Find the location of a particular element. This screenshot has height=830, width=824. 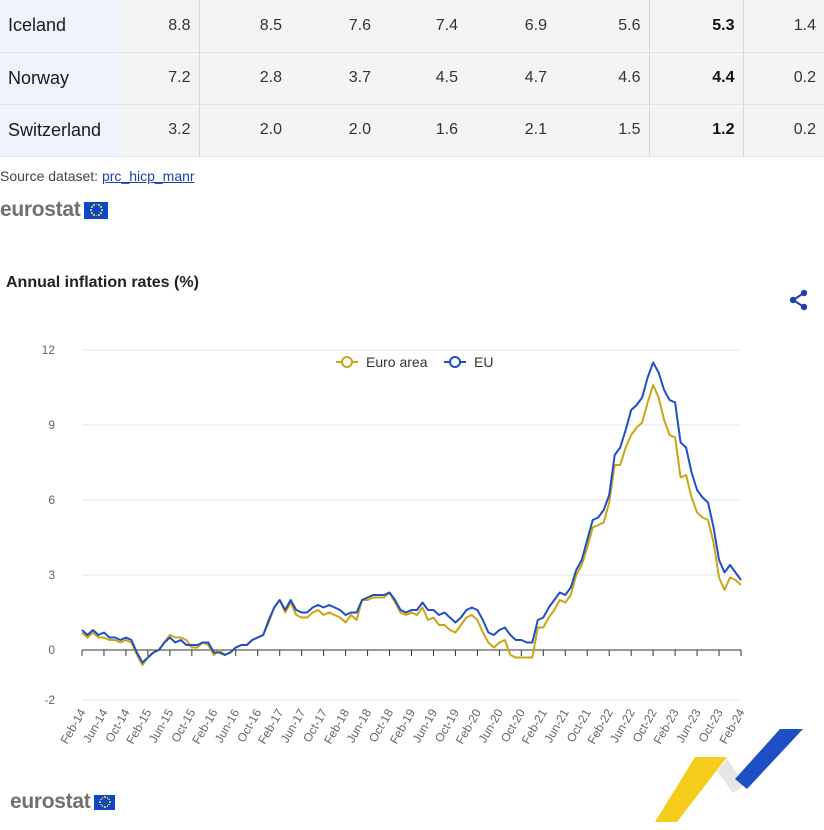

value-cell: 4.4 is located at coordinates (696, 78).